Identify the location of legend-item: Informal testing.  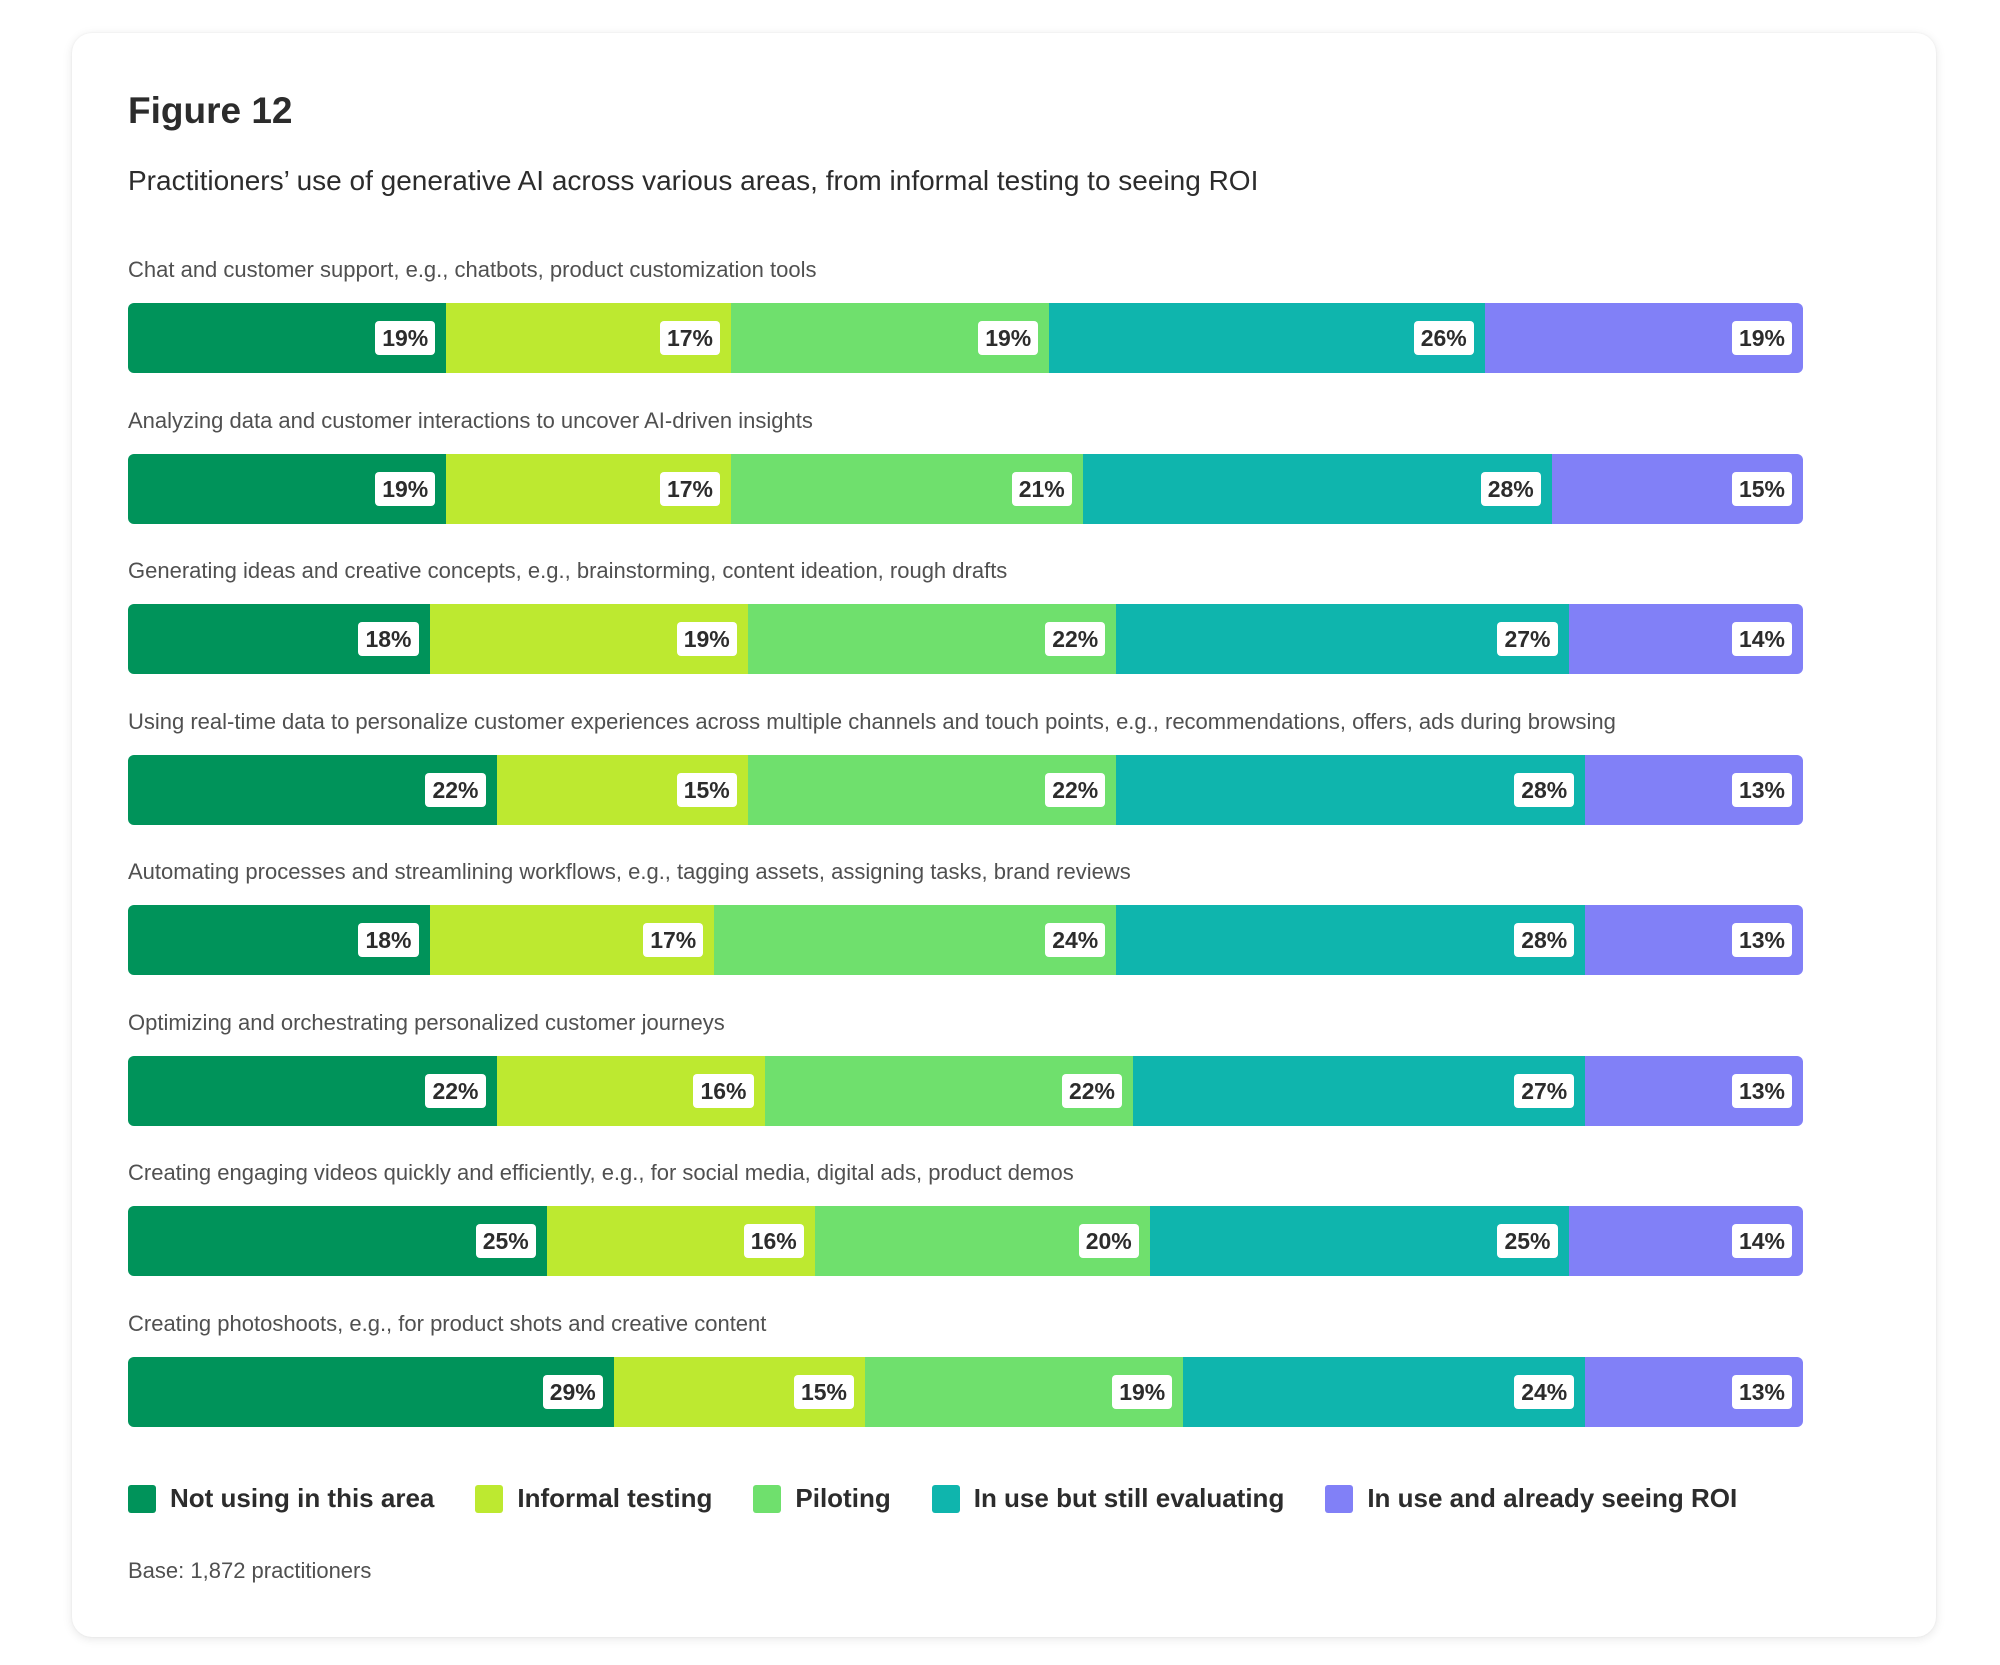
(593, 1498).